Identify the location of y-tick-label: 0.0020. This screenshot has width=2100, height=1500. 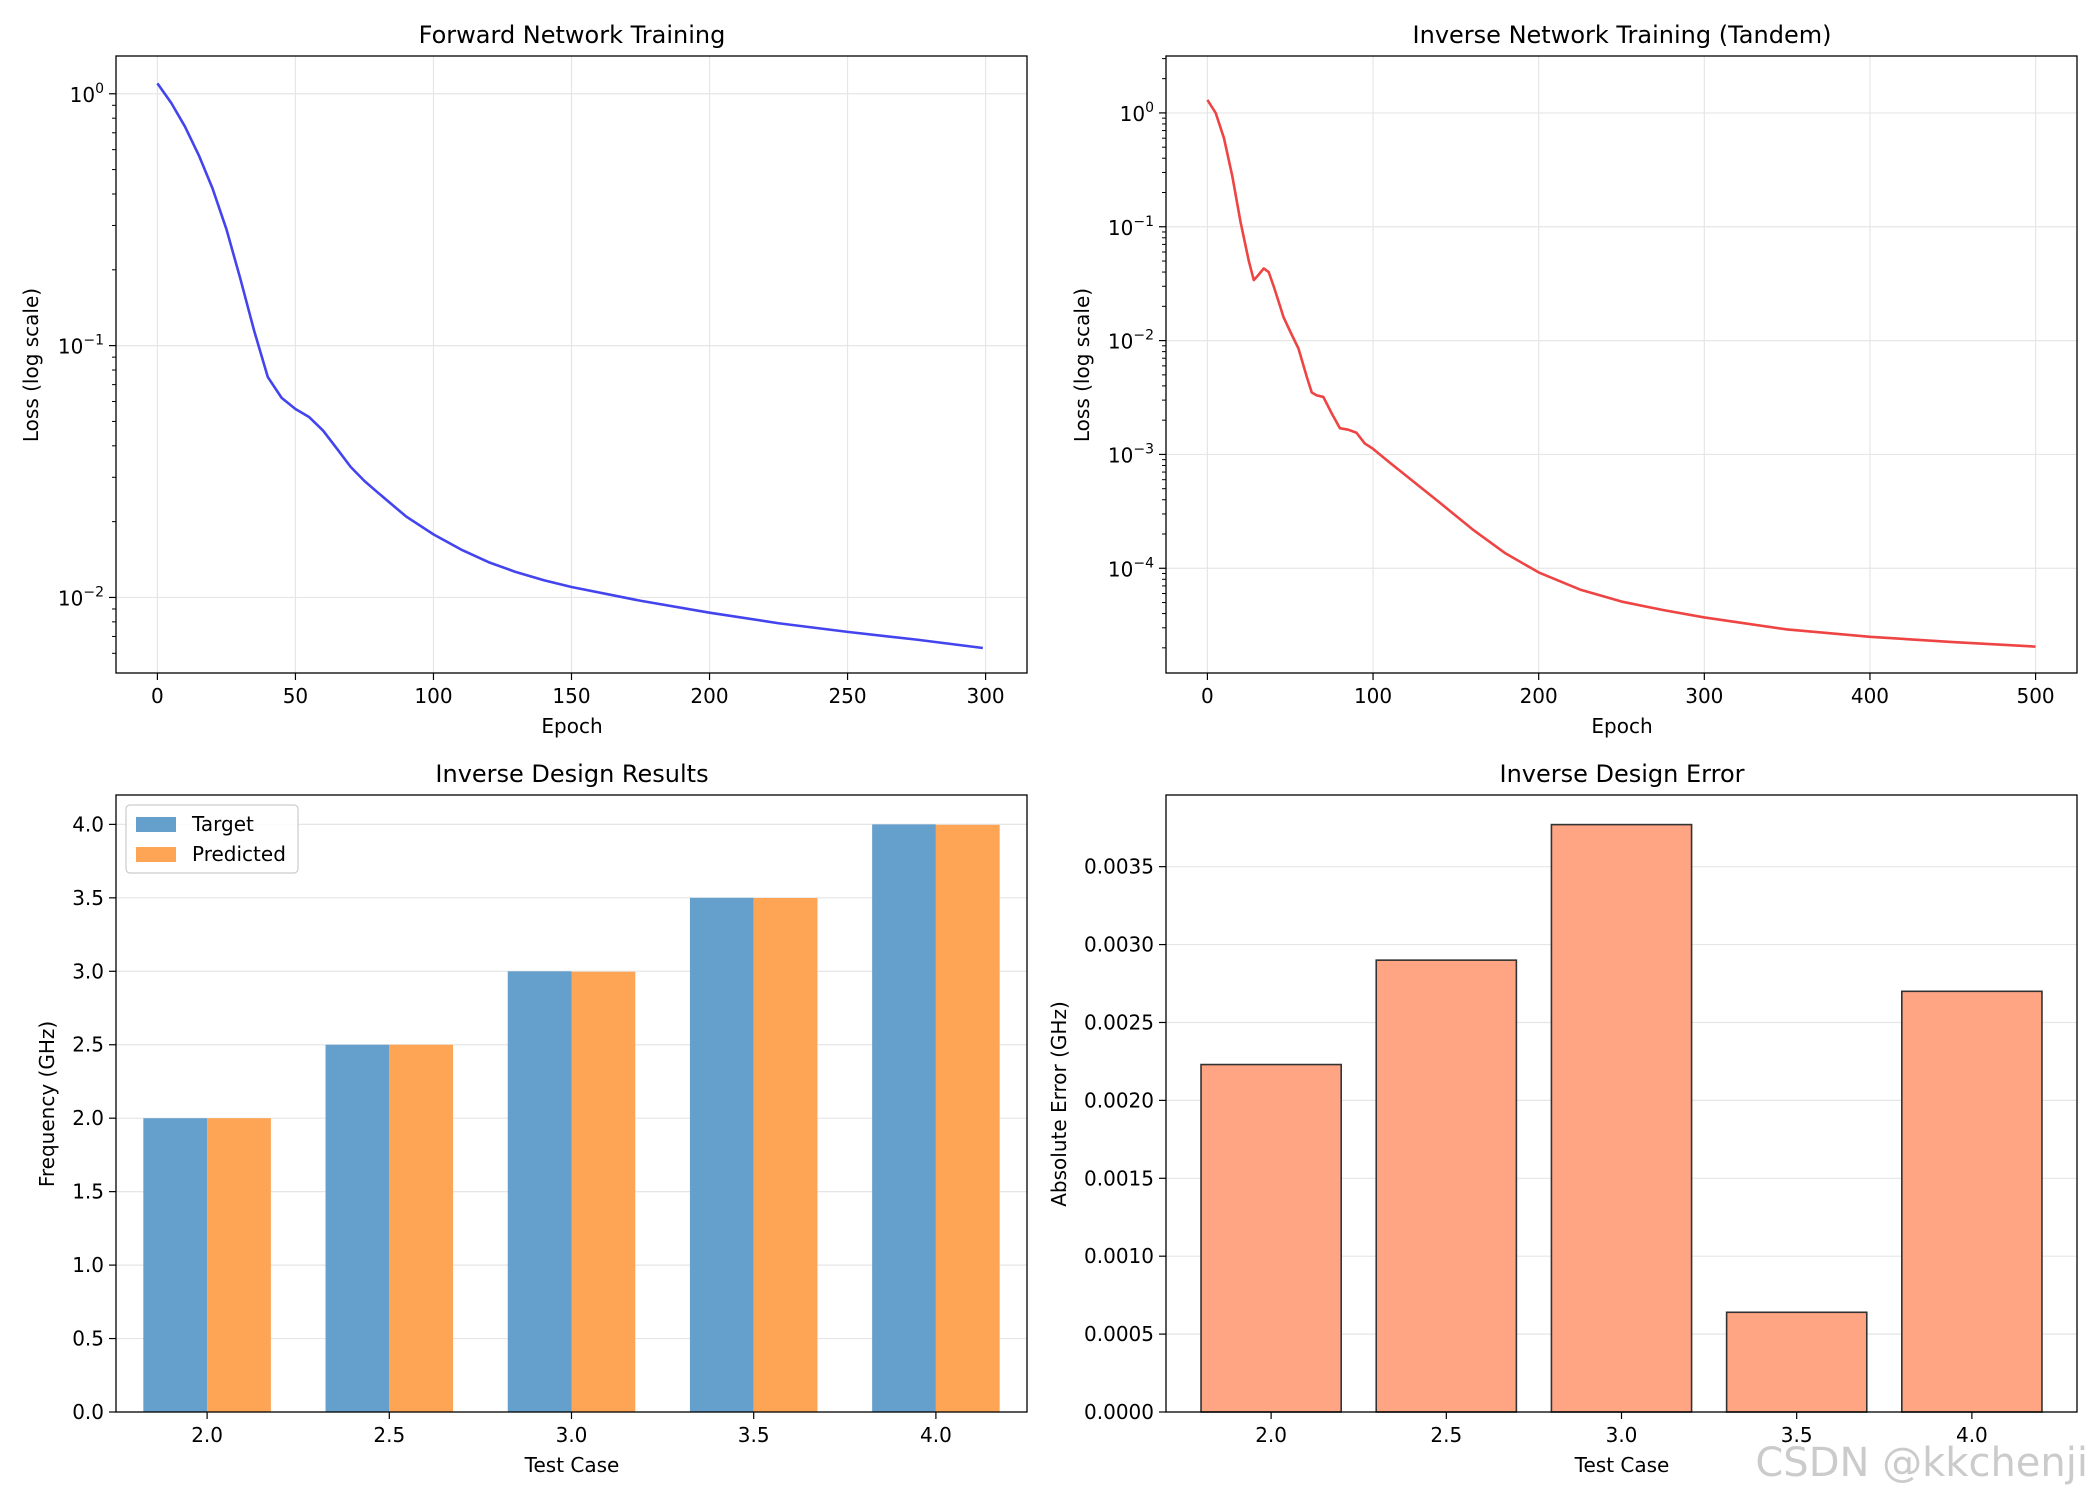
(1119, 1100).